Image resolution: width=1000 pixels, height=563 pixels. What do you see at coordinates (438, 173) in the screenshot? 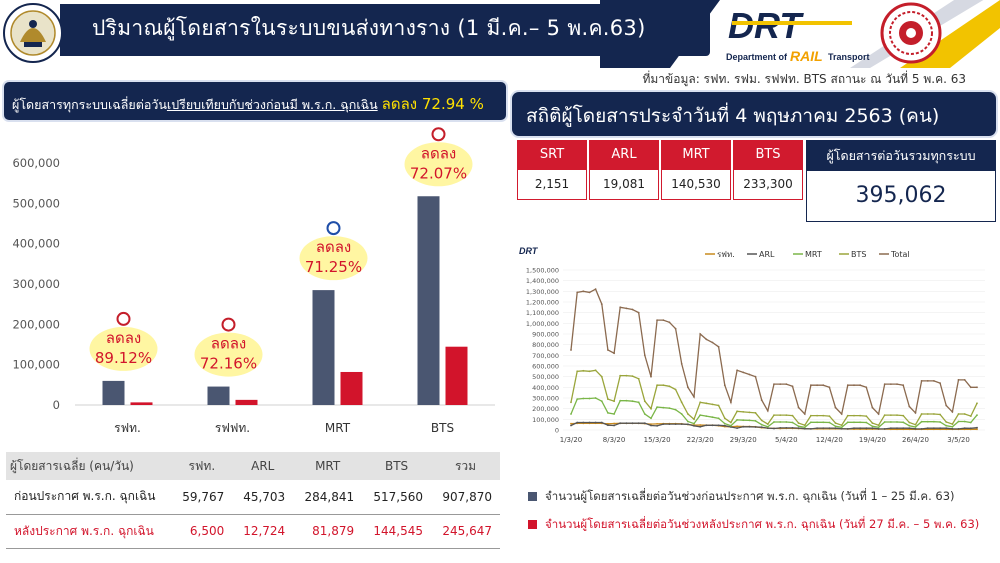
I see `annotation-percent: 72.07%` at bounding box center [438, 173].